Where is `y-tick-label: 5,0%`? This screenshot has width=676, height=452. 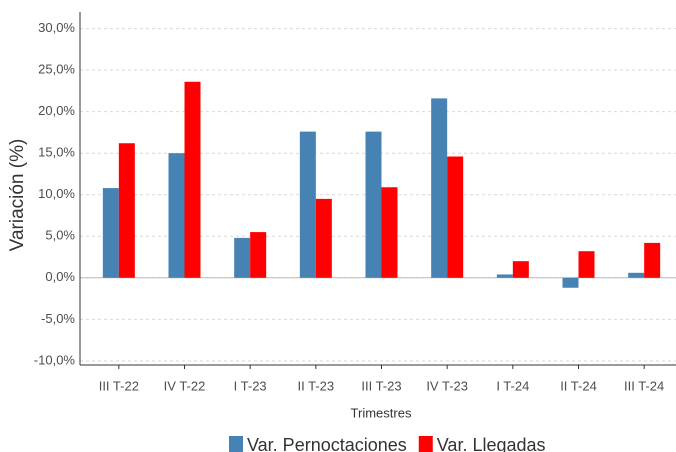 y-tick-label: 5,0% is located at coordinates (60, 235).